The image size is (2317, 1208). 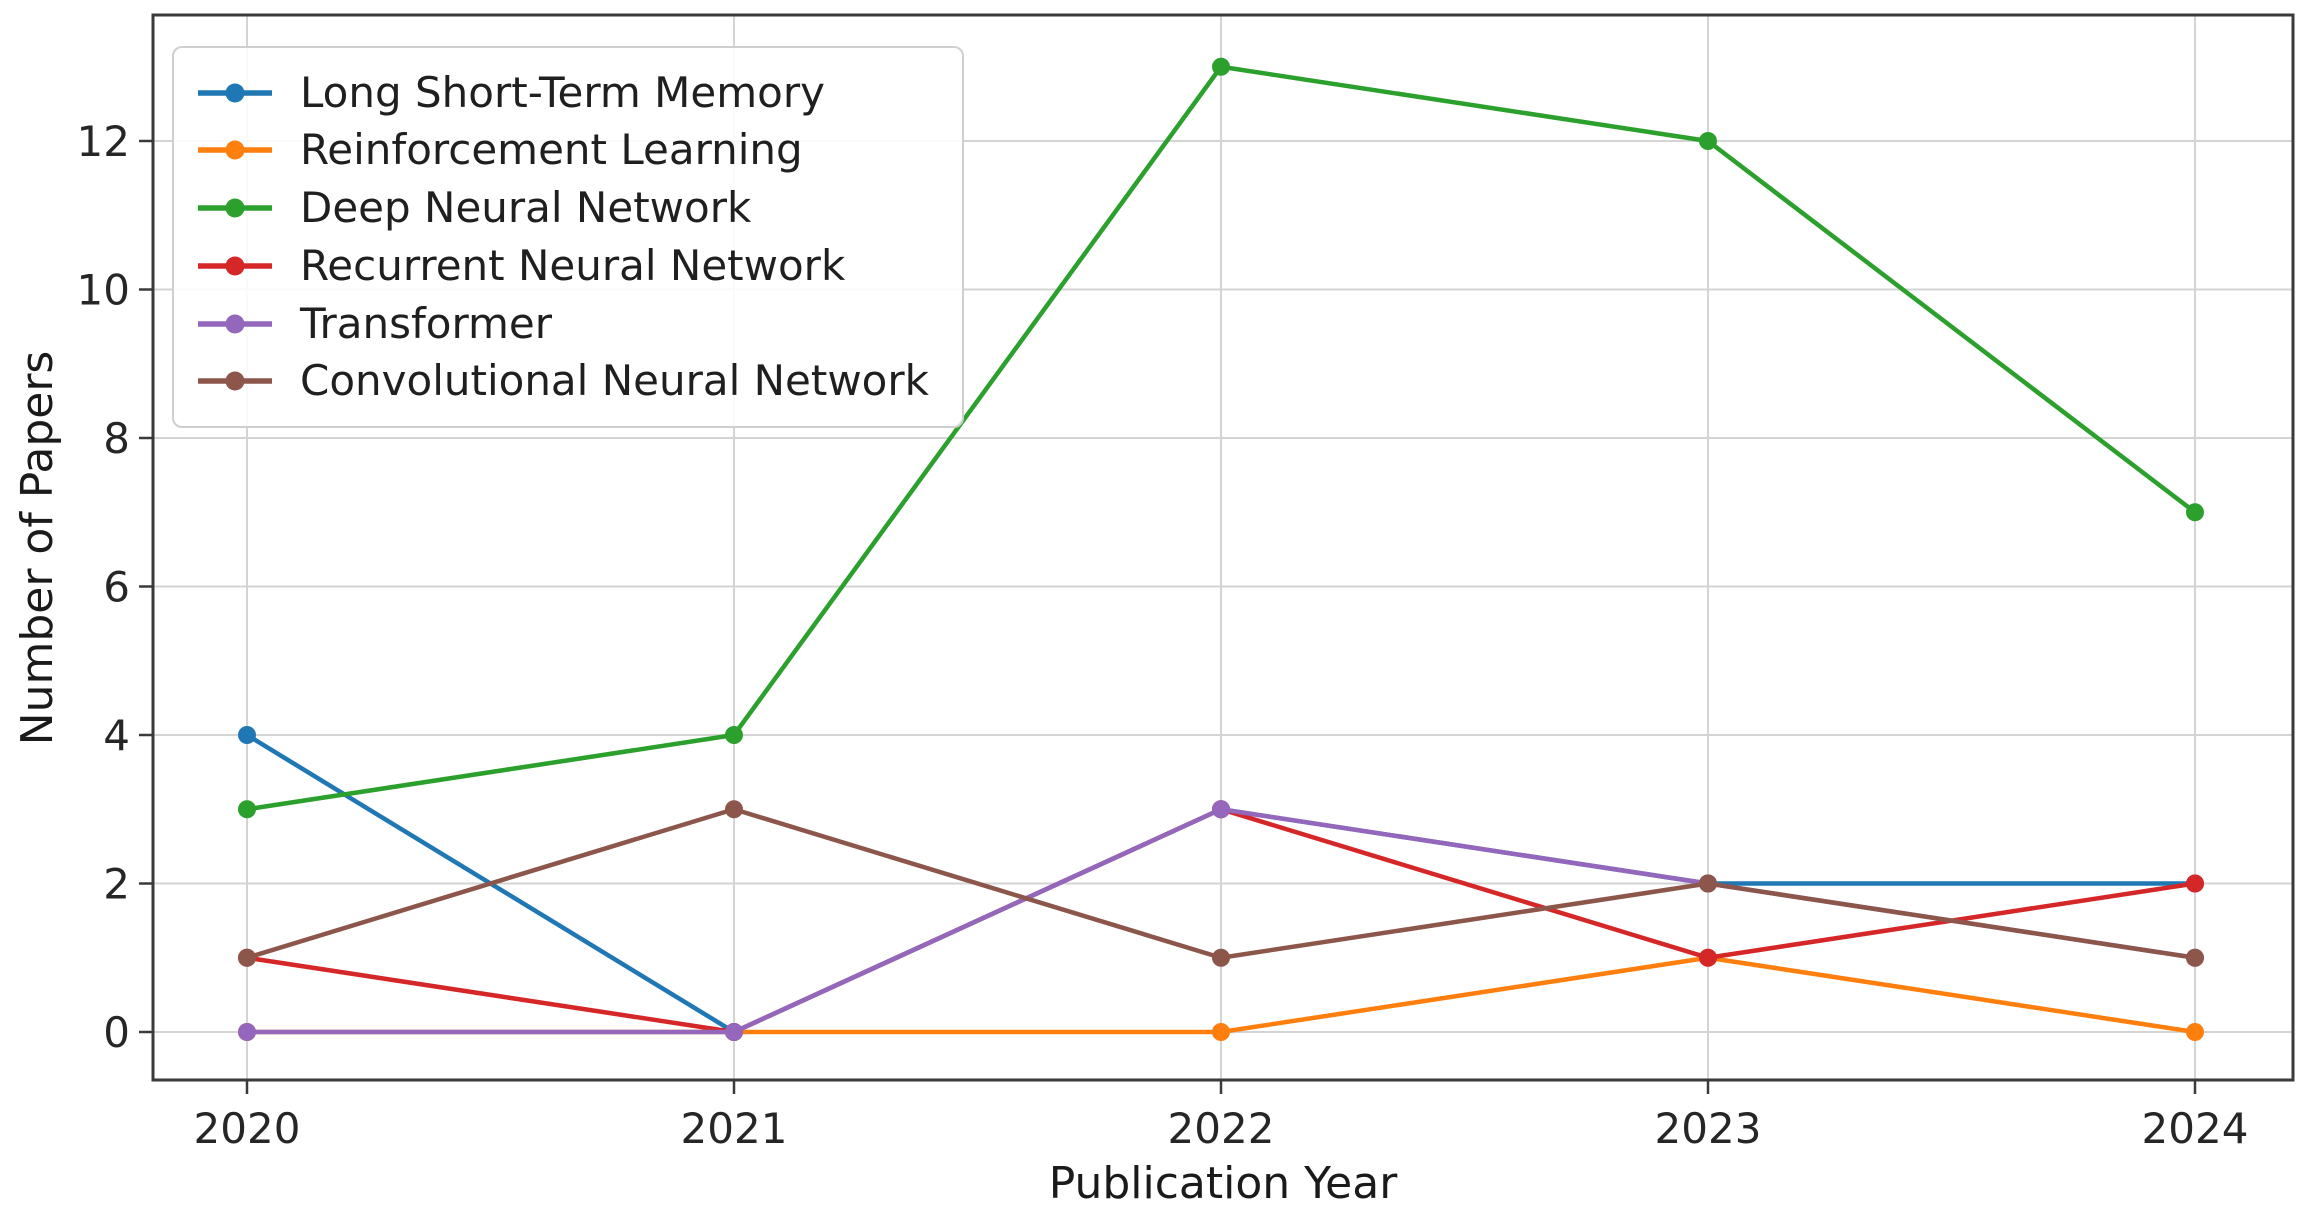 I want to click on data-point-long-short-term-memory-2020, so click(x=247, y=735).